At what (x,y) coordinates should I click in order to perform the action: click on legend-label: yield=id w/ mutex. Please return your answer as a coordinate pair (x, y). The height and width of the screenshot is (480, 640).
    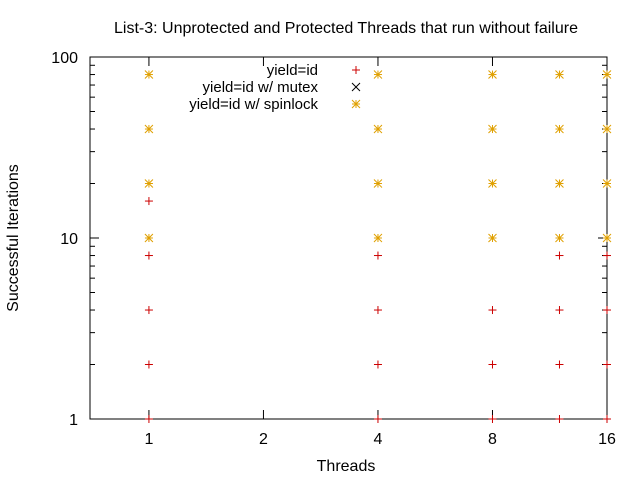
    Looking at the image, I should click on (261, 87).